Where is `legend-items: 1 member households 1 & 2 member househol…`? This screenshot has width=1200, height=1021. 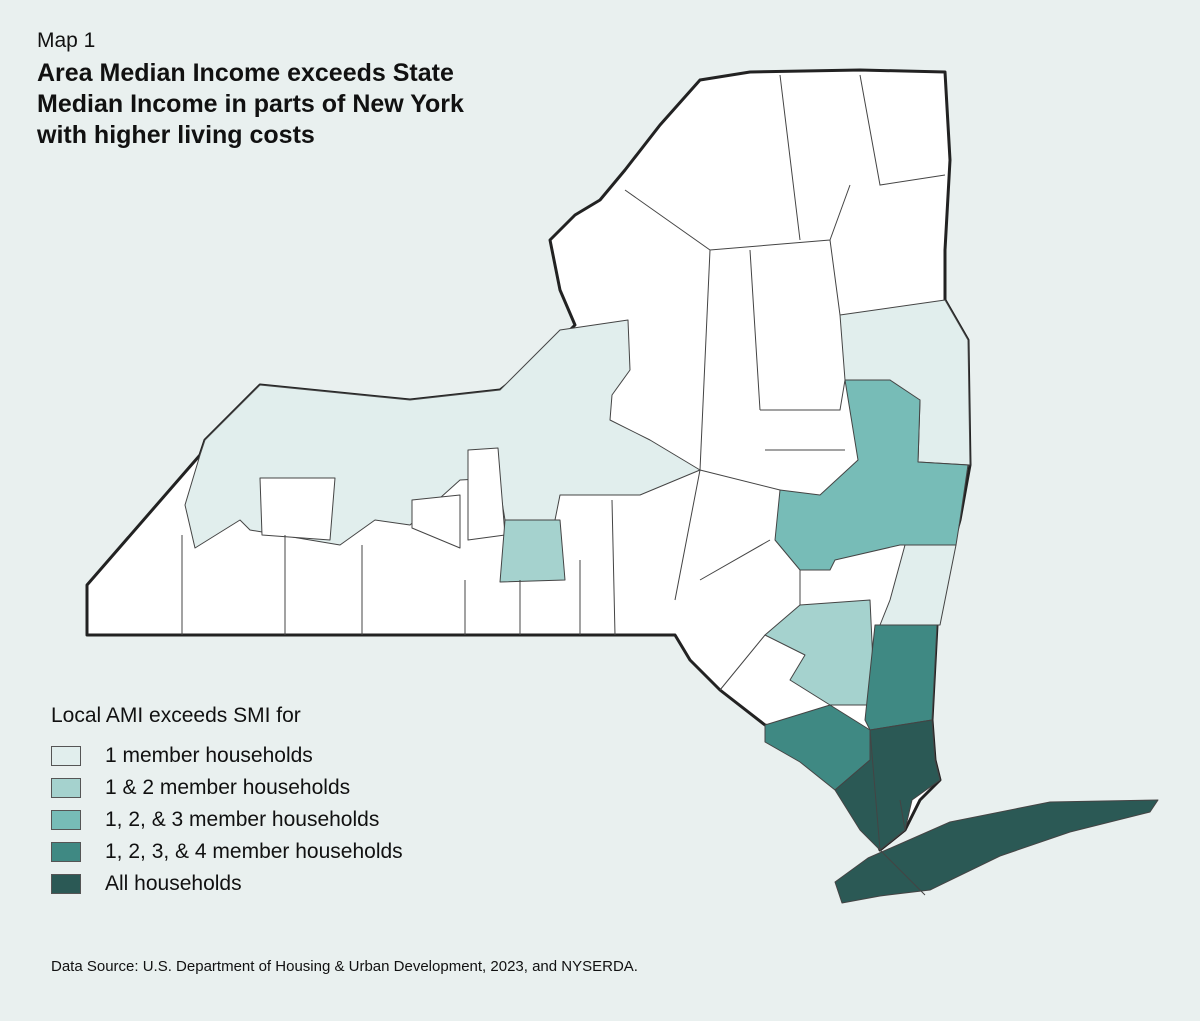 legend-items: 1 member households 1 & 2 member househol… is located at coordinates (227, 820).